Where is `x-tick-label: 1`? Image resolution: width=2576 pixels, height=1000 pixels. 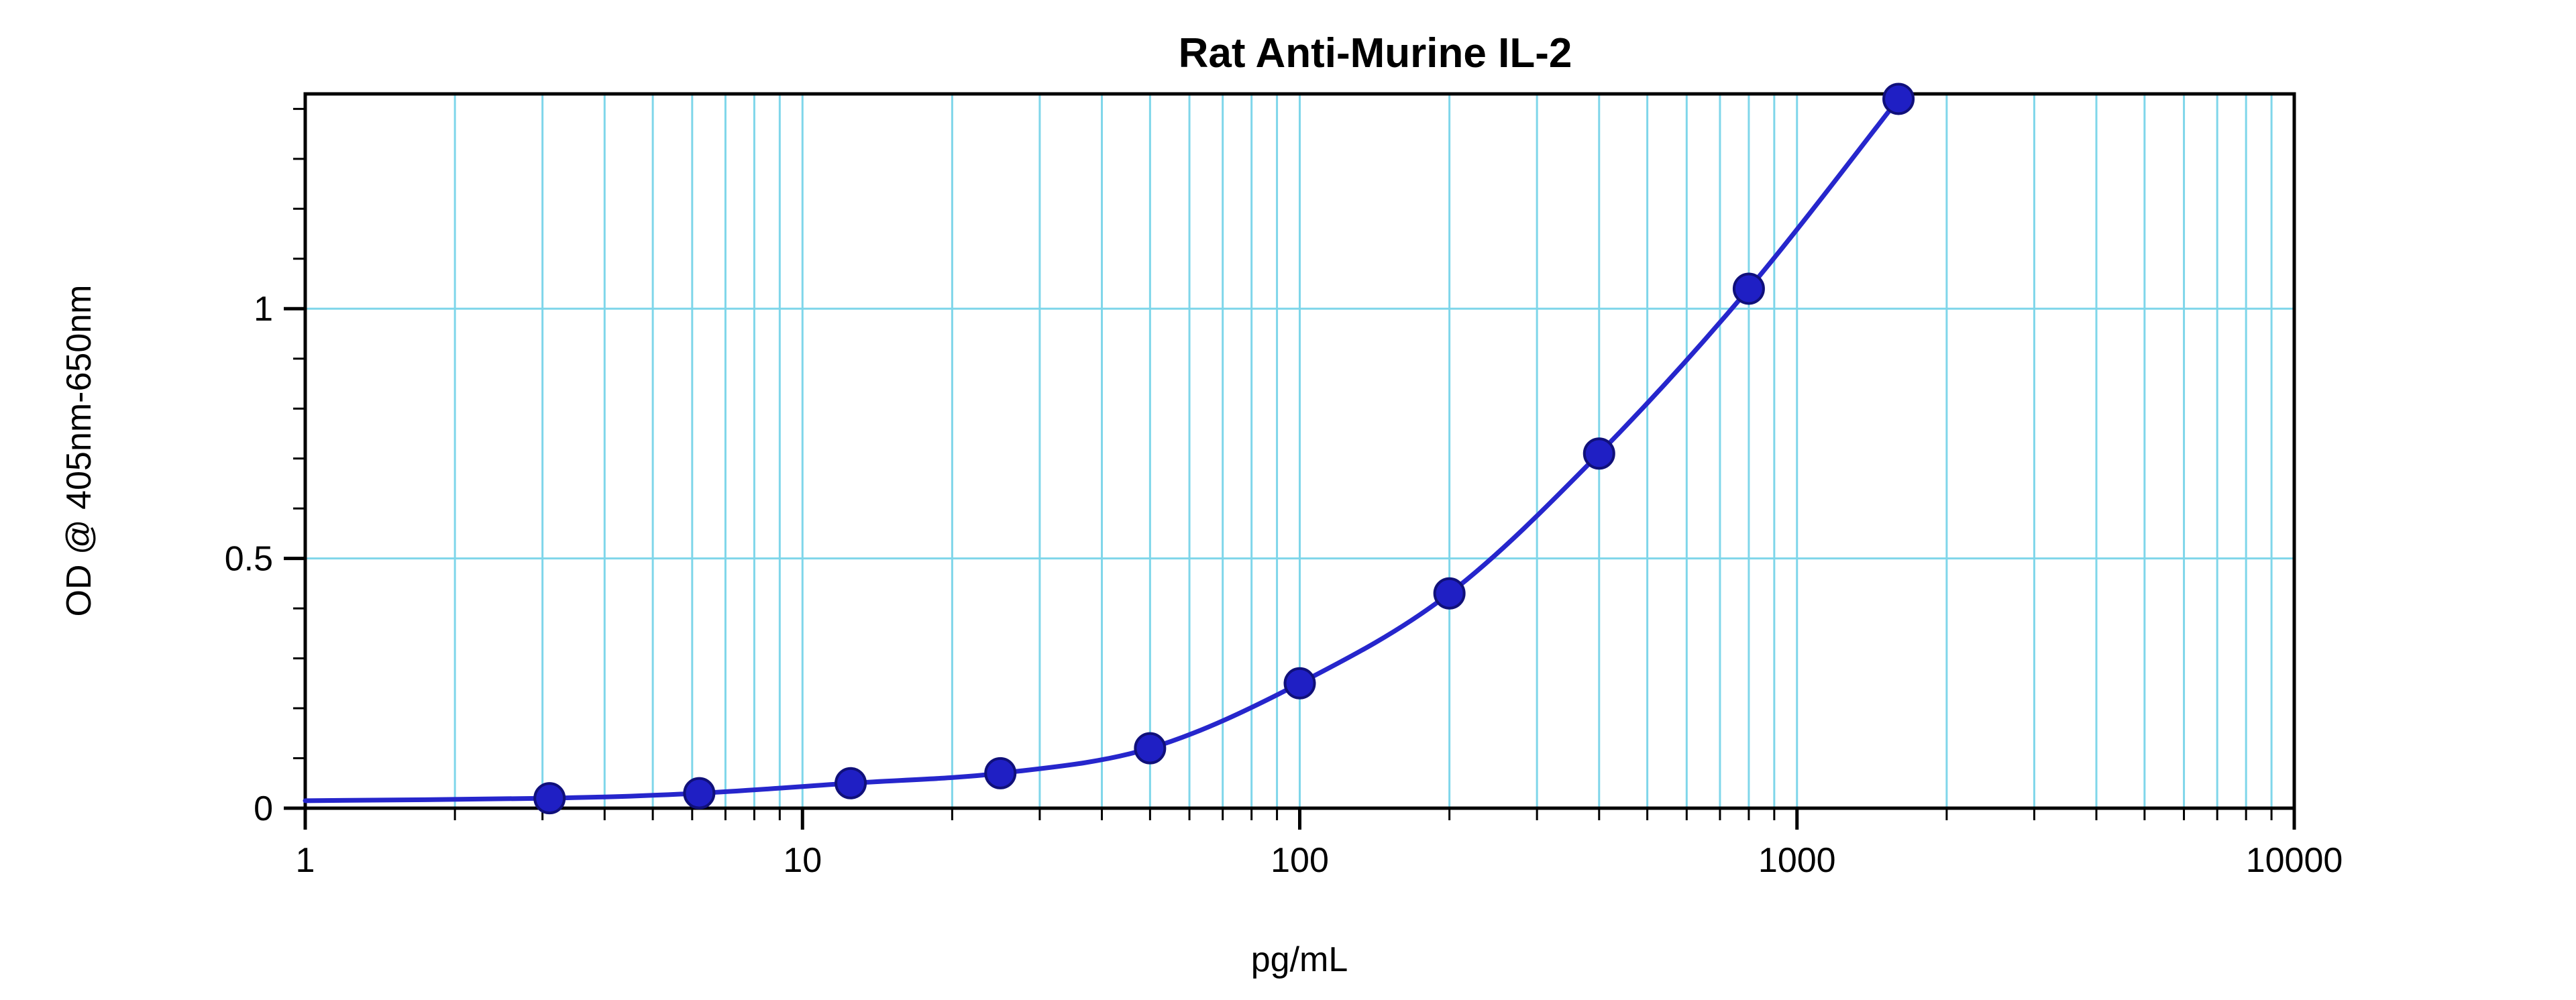
x-tick-label: 1 is located at coordinates (305, 860).